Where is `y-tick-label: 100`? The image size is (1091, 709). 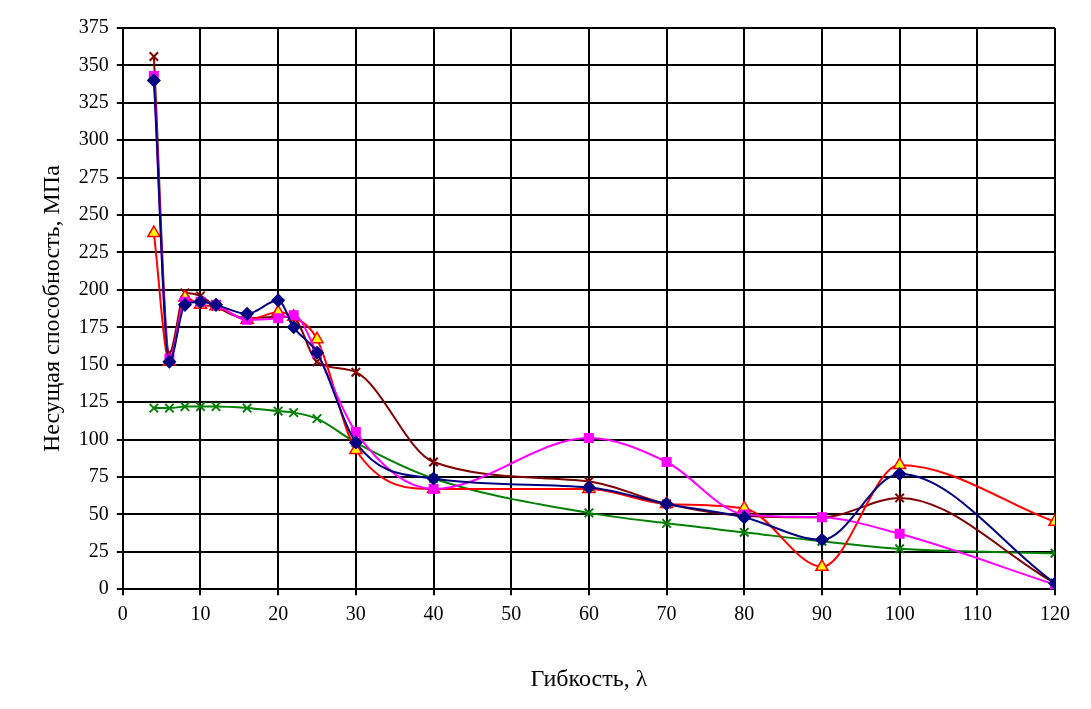 y-tick-label: 100 is located at coordinates (93, 437).